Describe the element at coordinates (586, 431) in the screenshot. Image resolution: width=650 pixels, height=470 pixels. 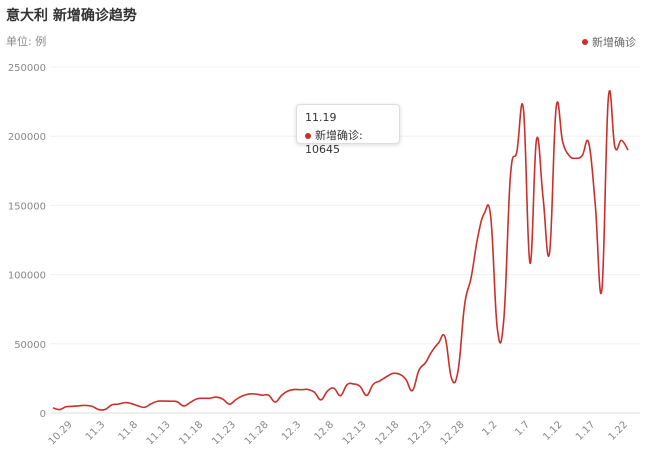
I see `x-tick-label: 1.17` at that location.